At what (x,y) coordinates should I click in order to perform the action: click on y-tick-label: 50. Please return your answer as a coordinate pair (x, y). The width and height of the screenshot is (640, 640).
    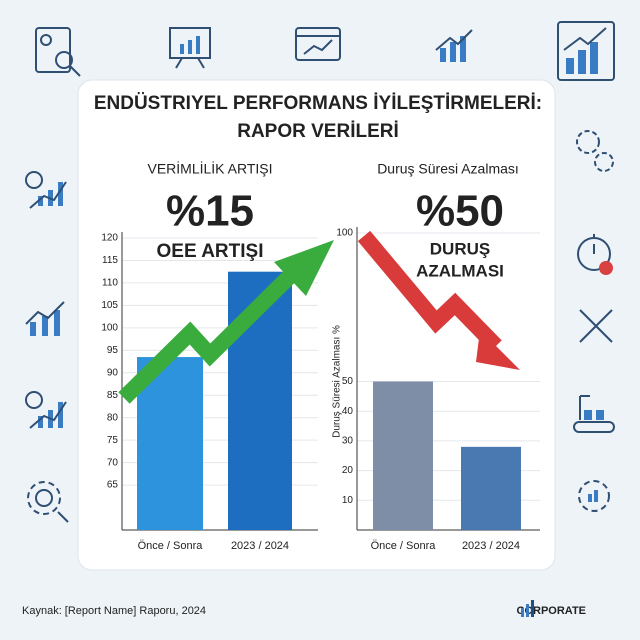
    Looking at the image, I should click on (348, 381).